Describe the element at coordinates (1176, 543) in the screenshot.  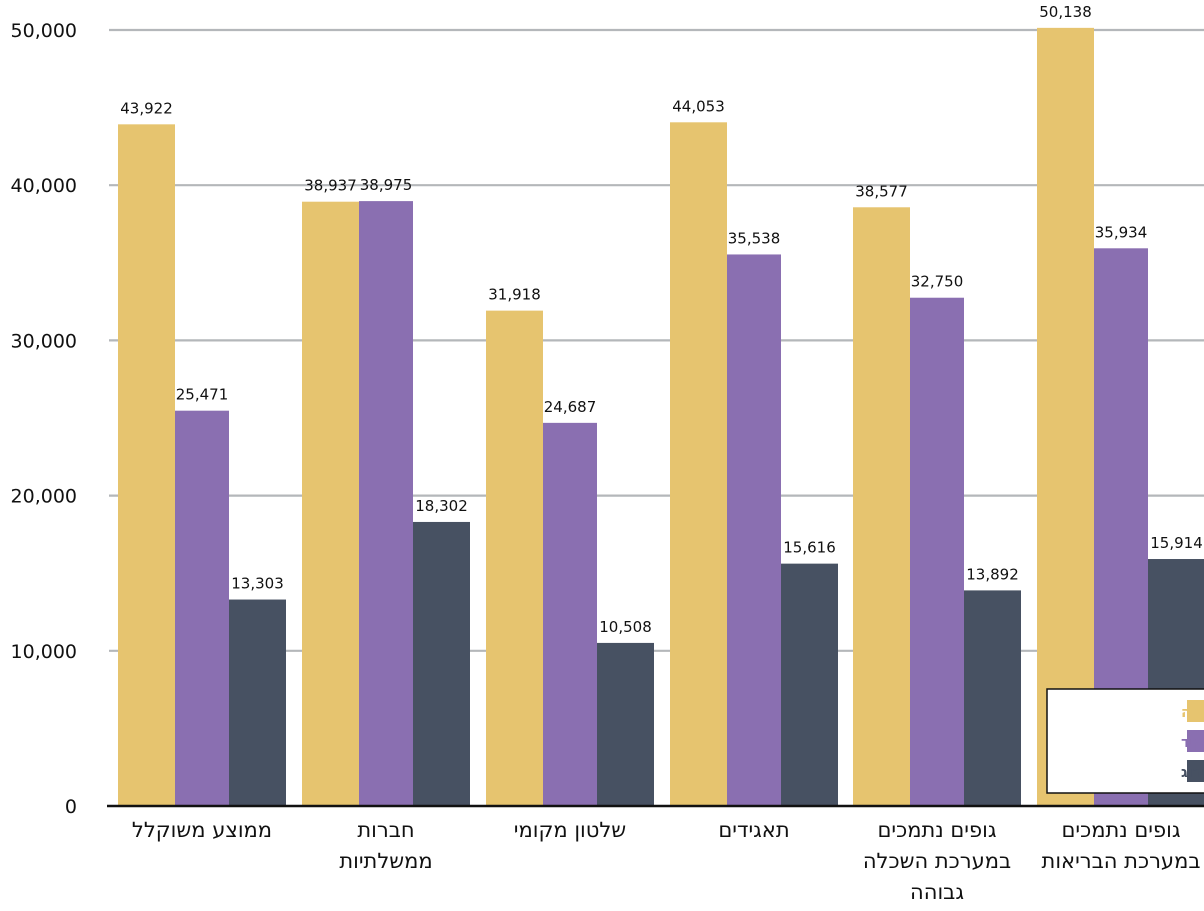
I see `data-label: 15,914` at that location.